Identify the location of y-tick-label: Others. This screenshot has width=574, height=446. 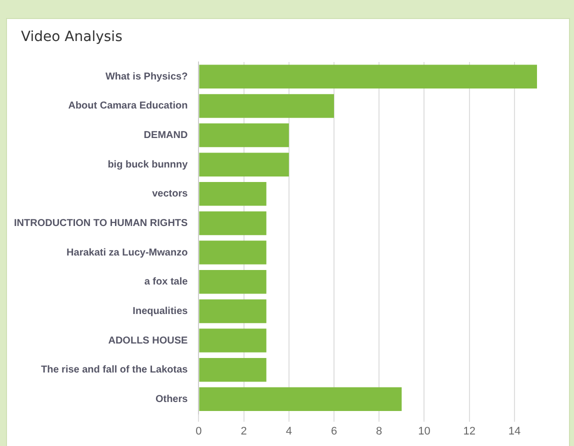
(171, 399).